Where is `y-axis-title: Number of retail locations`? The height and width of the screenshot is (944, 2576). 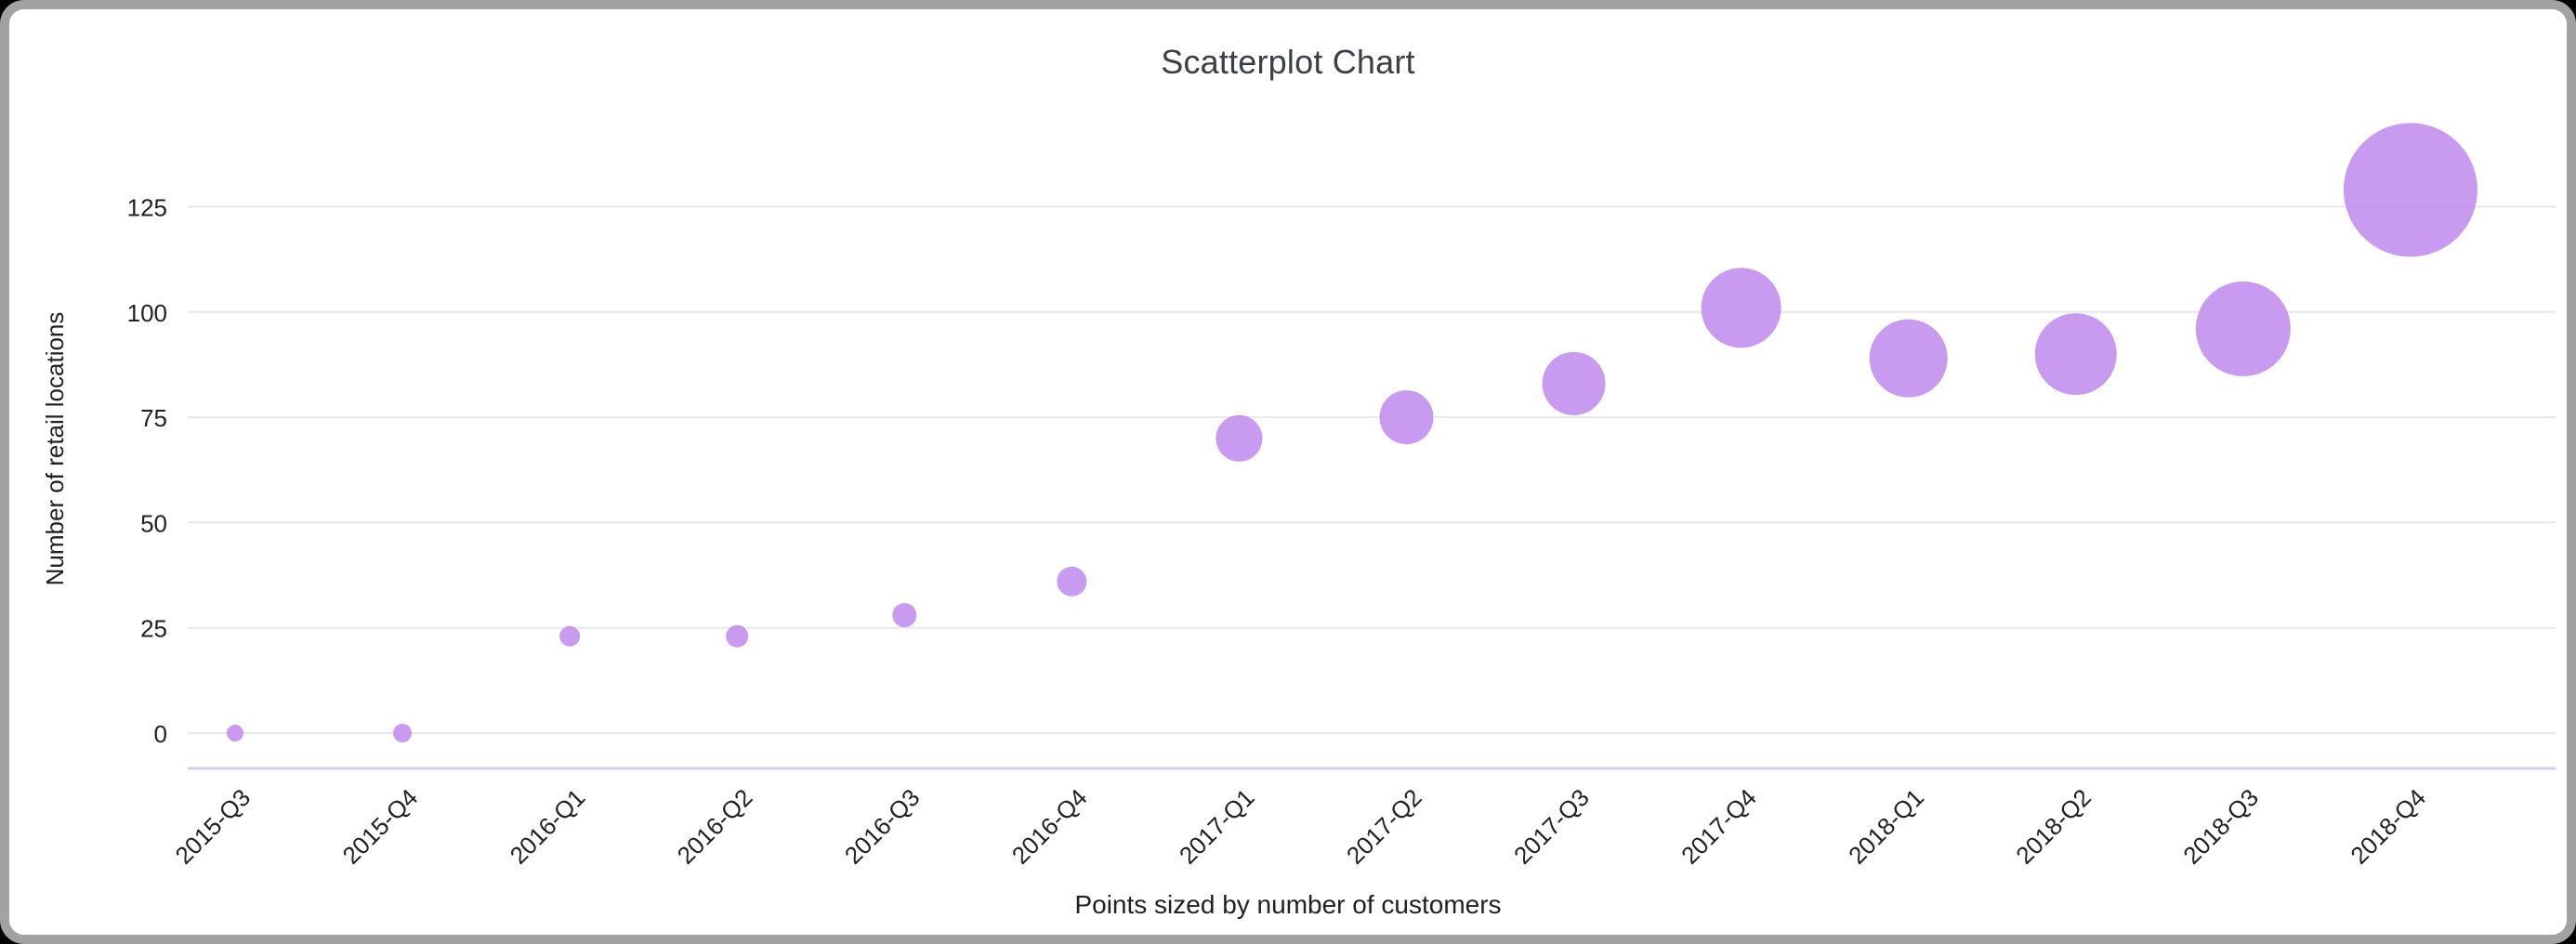
y-axis-title: Number of retail locations is located at coordinates (55, 449).